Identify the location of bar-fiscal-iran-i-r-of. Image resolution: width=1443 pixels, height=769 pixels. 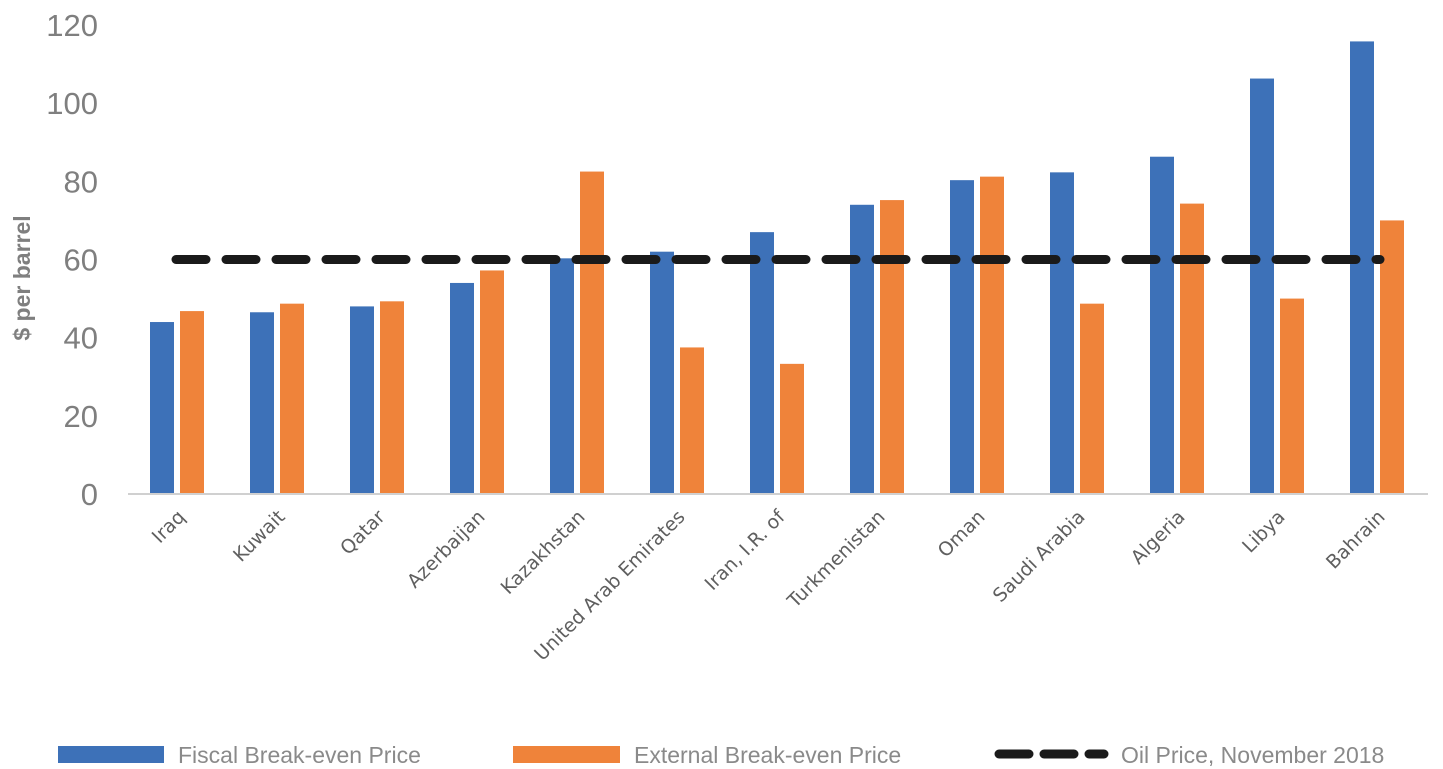
(762, 363).